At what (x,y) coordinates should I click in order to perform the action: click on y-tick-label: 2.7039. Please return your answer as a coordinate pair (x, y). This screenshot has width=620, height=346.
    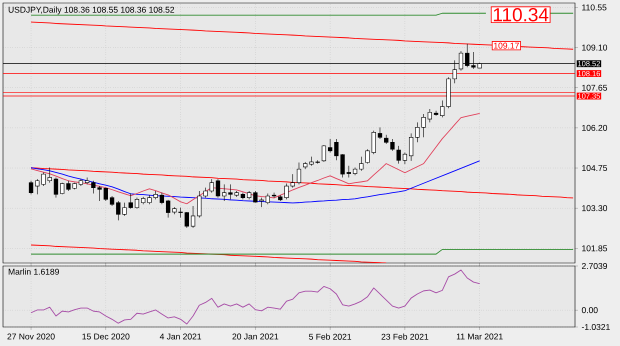
    Looking at the image, I should click on (595, 266).